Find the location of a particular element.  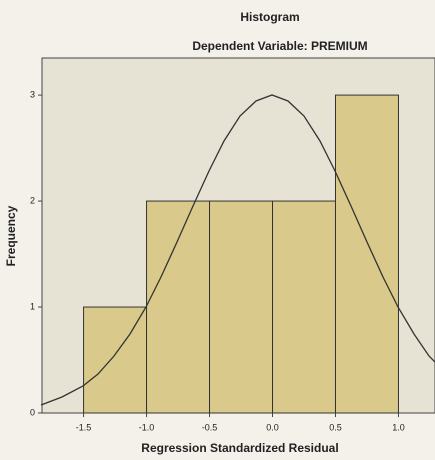

y-tick-label: 3 is located at coordinates (32, 94).